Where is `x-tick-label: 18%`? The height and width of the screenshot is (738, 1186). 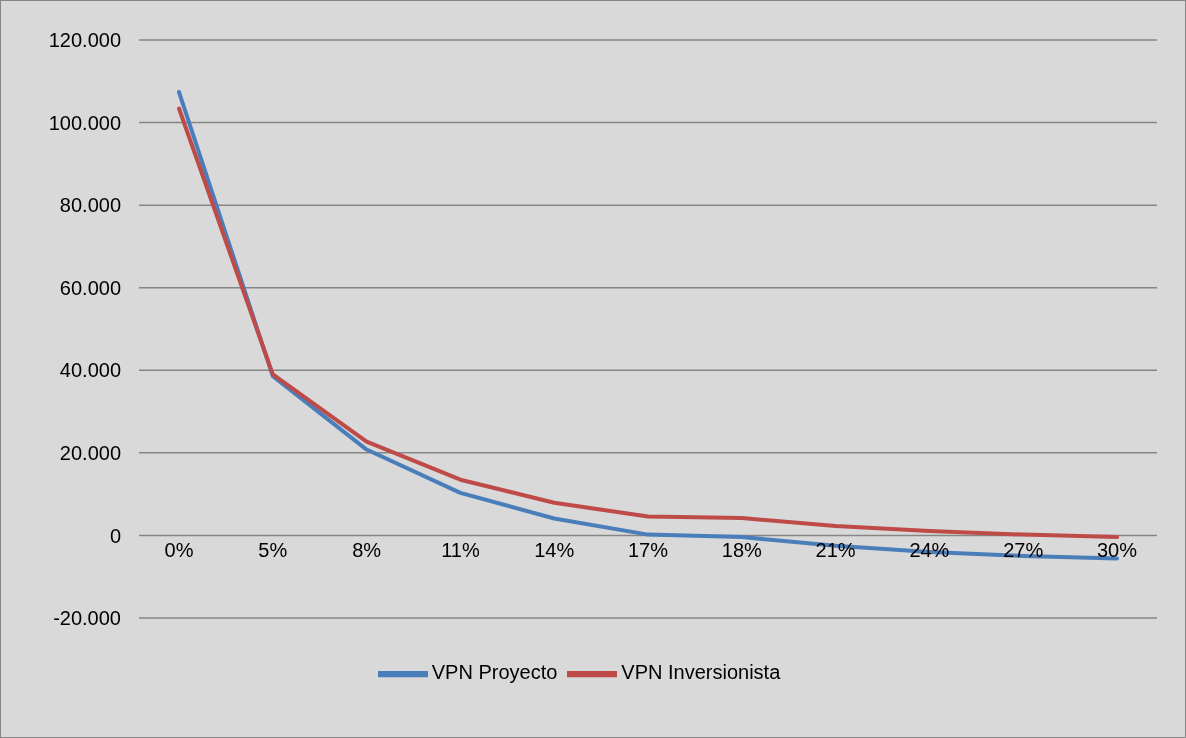 x-tick-label: 18% is located at coordinates (742, 549).